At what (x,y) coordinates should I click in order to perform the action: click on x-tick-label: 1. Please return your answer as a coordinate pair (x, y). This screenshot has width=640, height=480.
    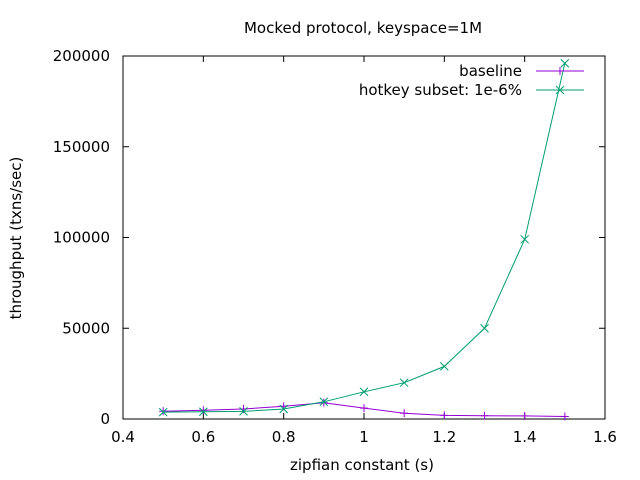
    Looking at the image, I should click on (364, 437).